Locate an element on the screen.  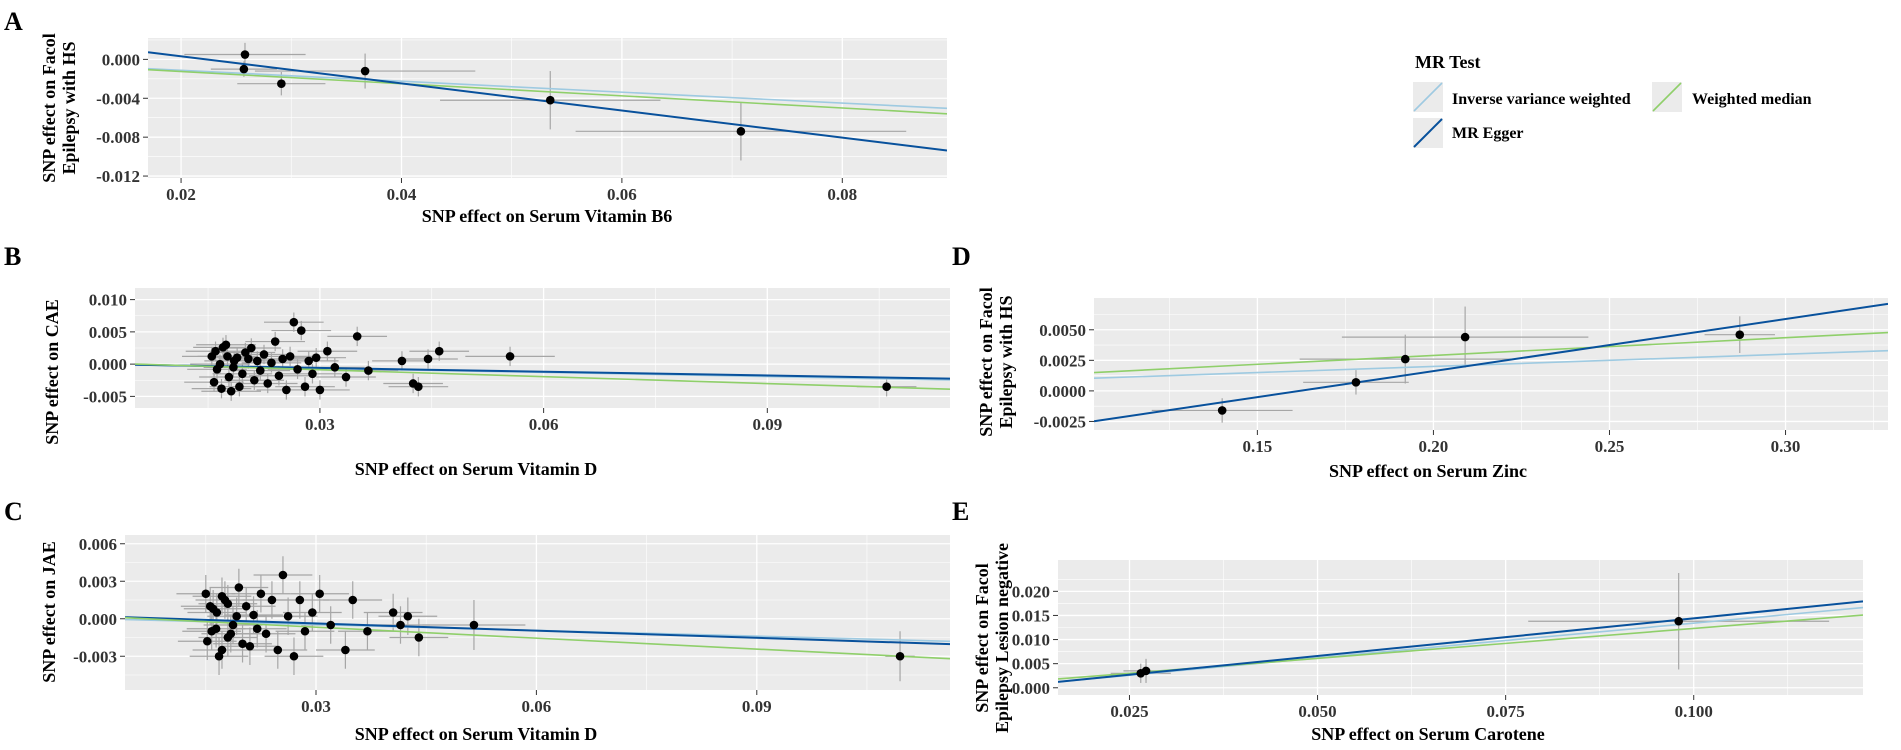
panel-e-ytick-label-2: 0.010 is located at coordinates (1031, 640).